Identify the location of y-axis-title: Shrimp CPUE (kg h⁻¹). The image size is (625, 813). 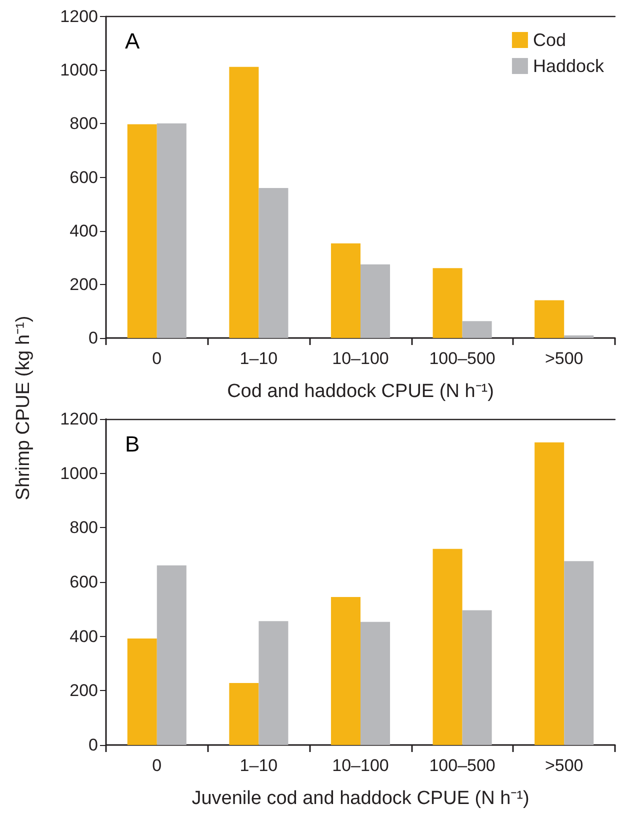
(23, 408).